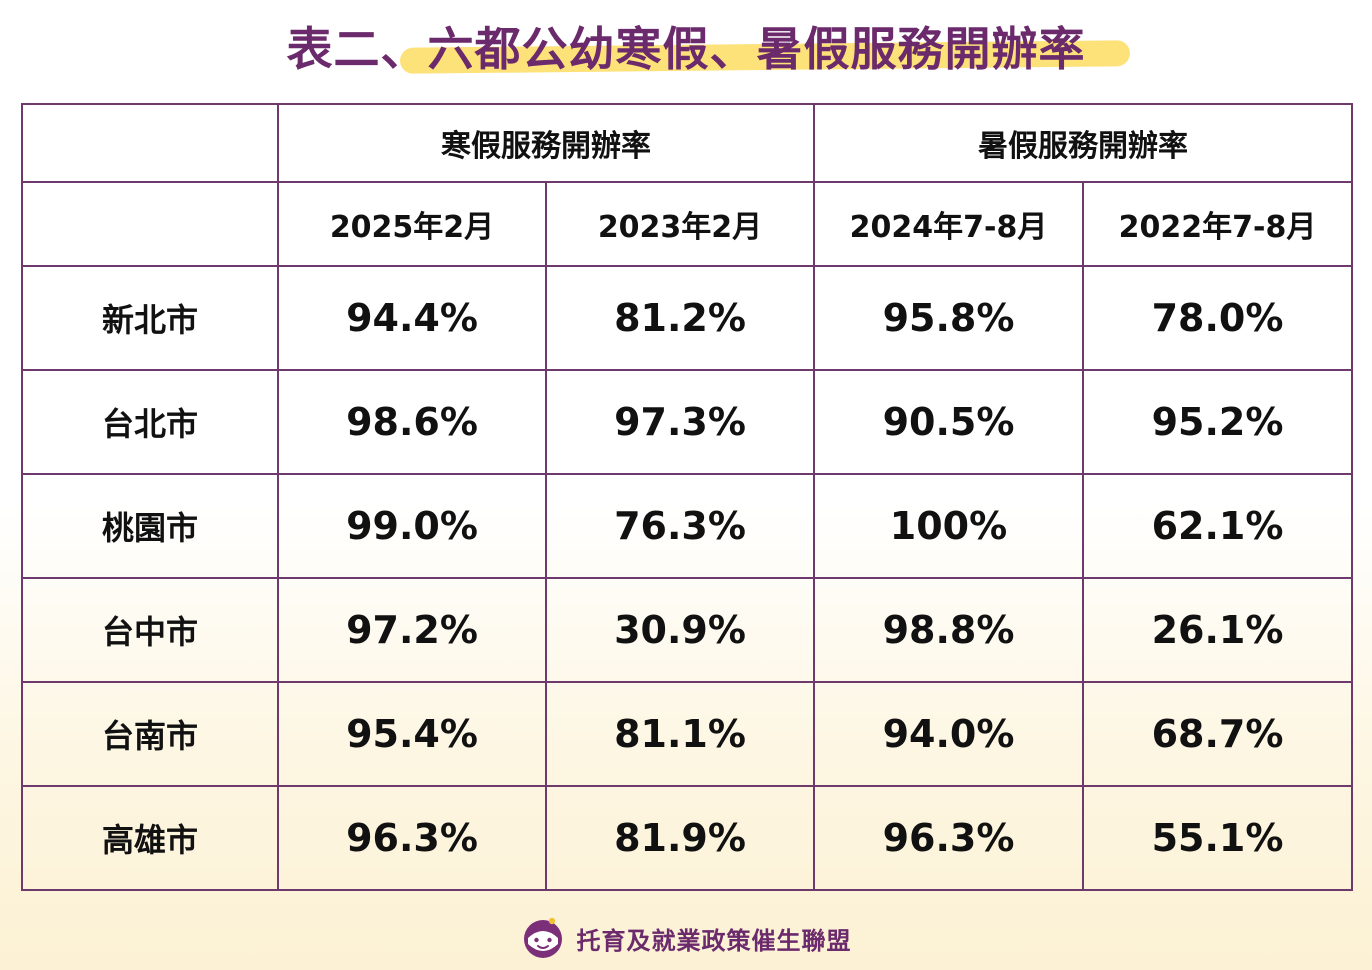 The image size is (1372, 970). Describe the element at coordinates (680, 318) in the screenshot. I see `rate-cell: 81.2%` at that location.